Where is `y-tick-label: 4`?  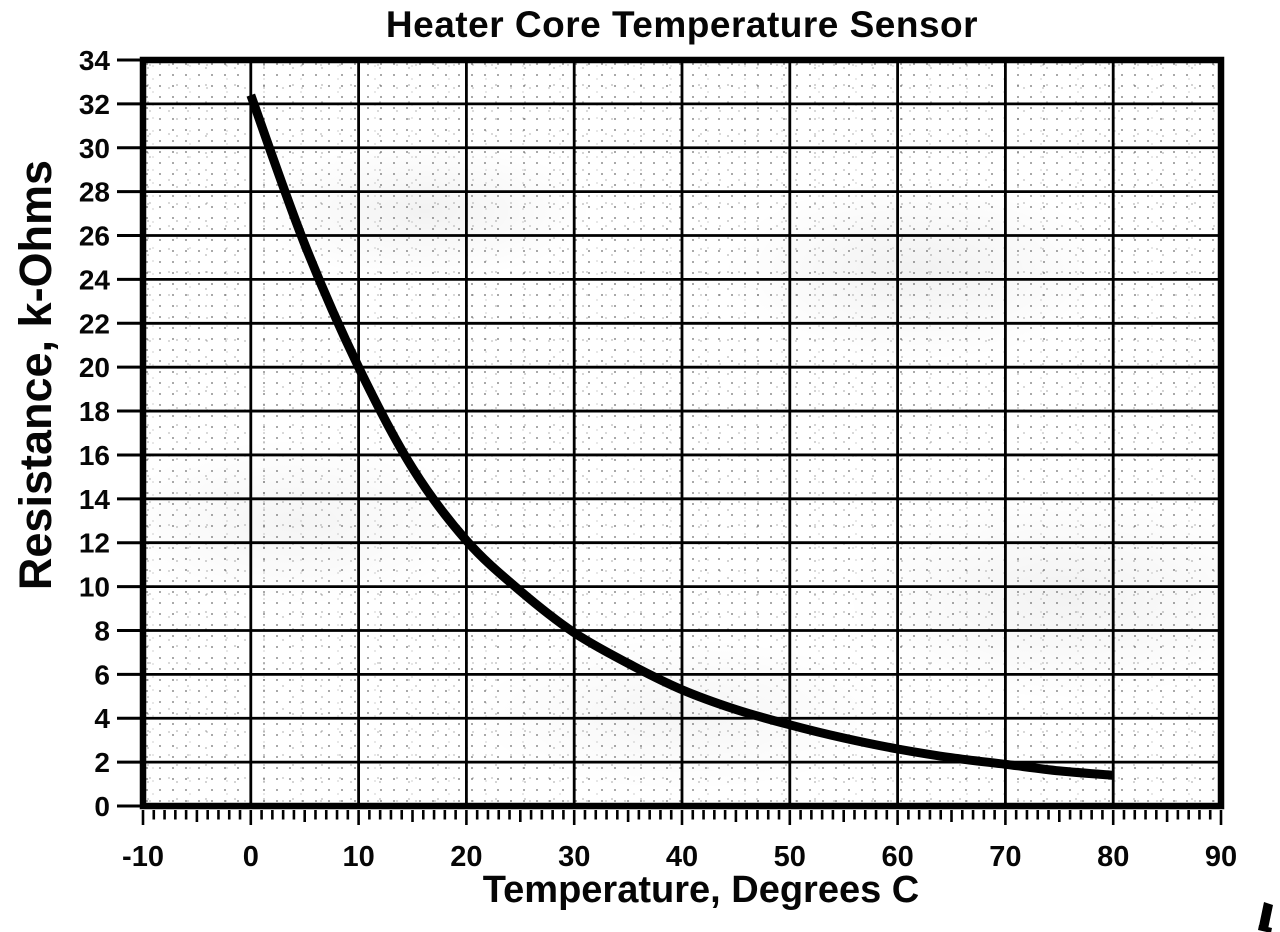 y-tick-label: 4 is located at coordinates (102, 718).